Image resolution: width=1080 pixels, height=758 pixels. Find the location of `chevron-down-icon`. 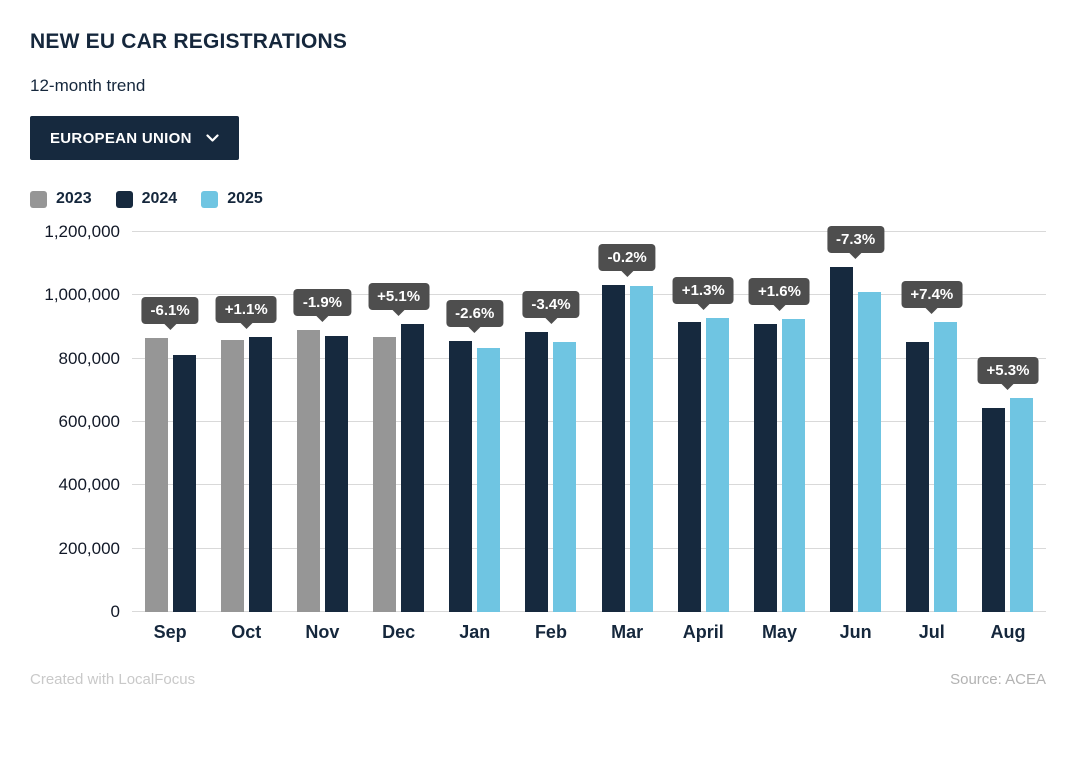

chevron-down-icon is located at coordinates (212, 138).